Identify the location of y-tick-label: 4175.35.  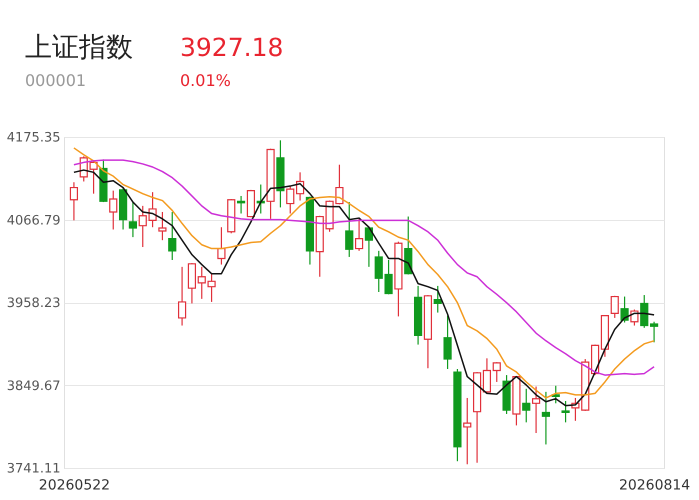
(33, 138).